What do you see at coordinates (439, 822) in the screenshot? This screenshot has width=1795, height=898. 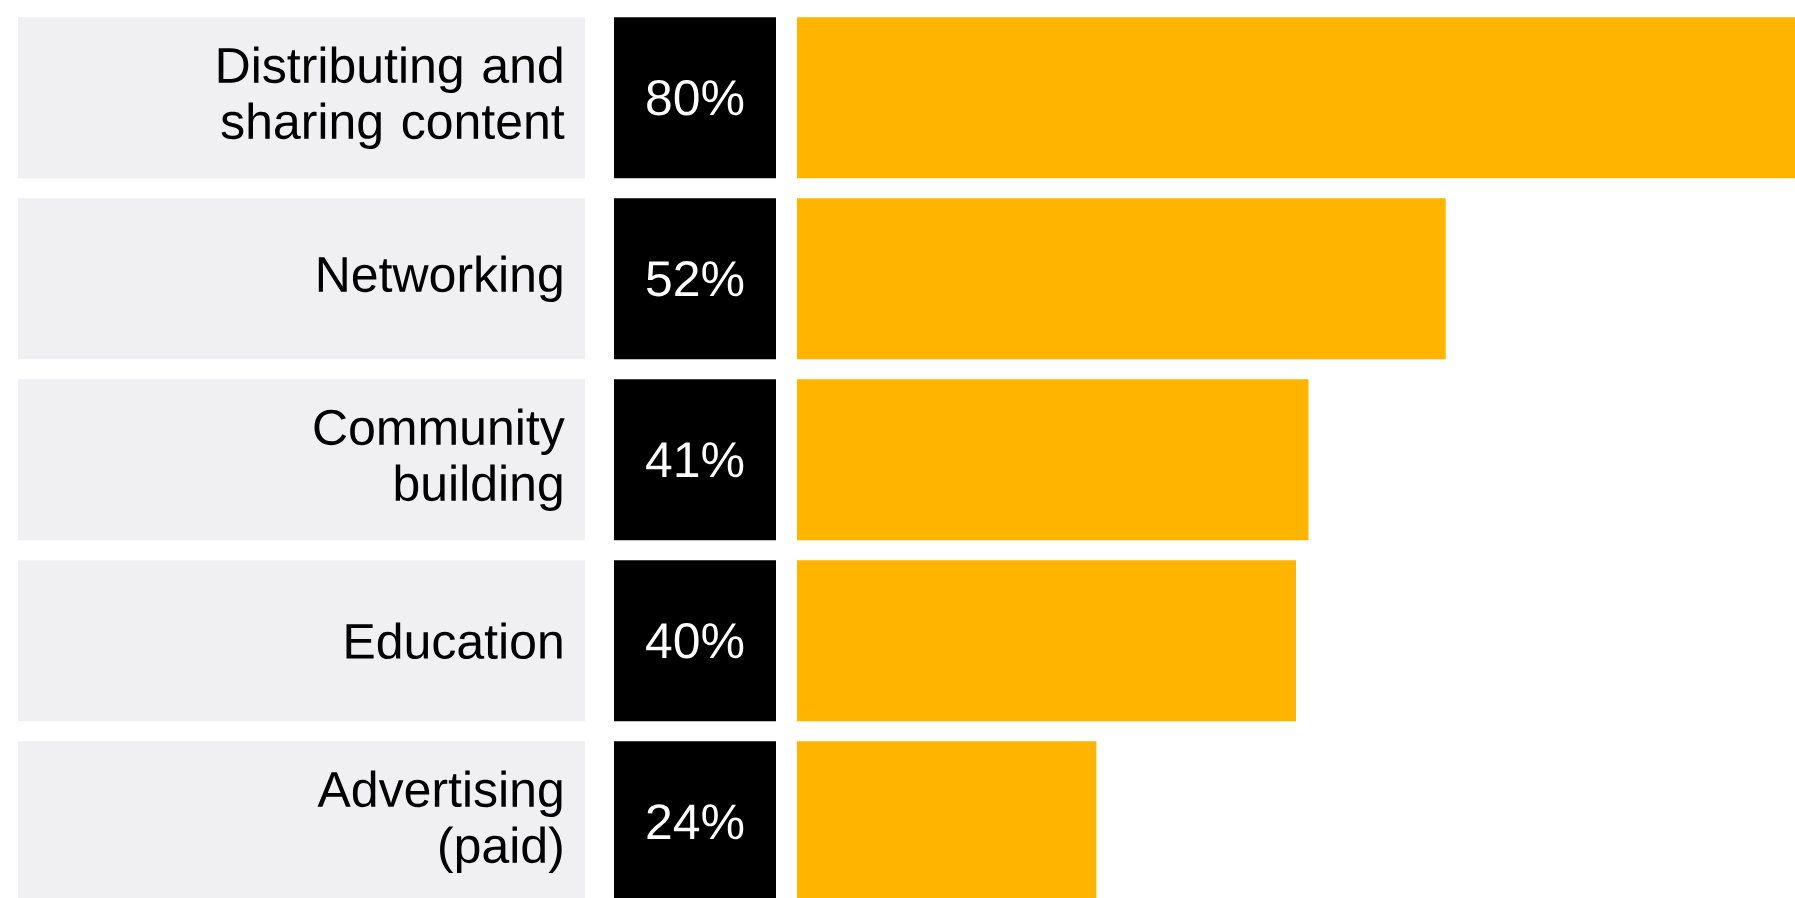 I see `y-tick-label: Advertising (paid)` at bounding box center [439, 822].